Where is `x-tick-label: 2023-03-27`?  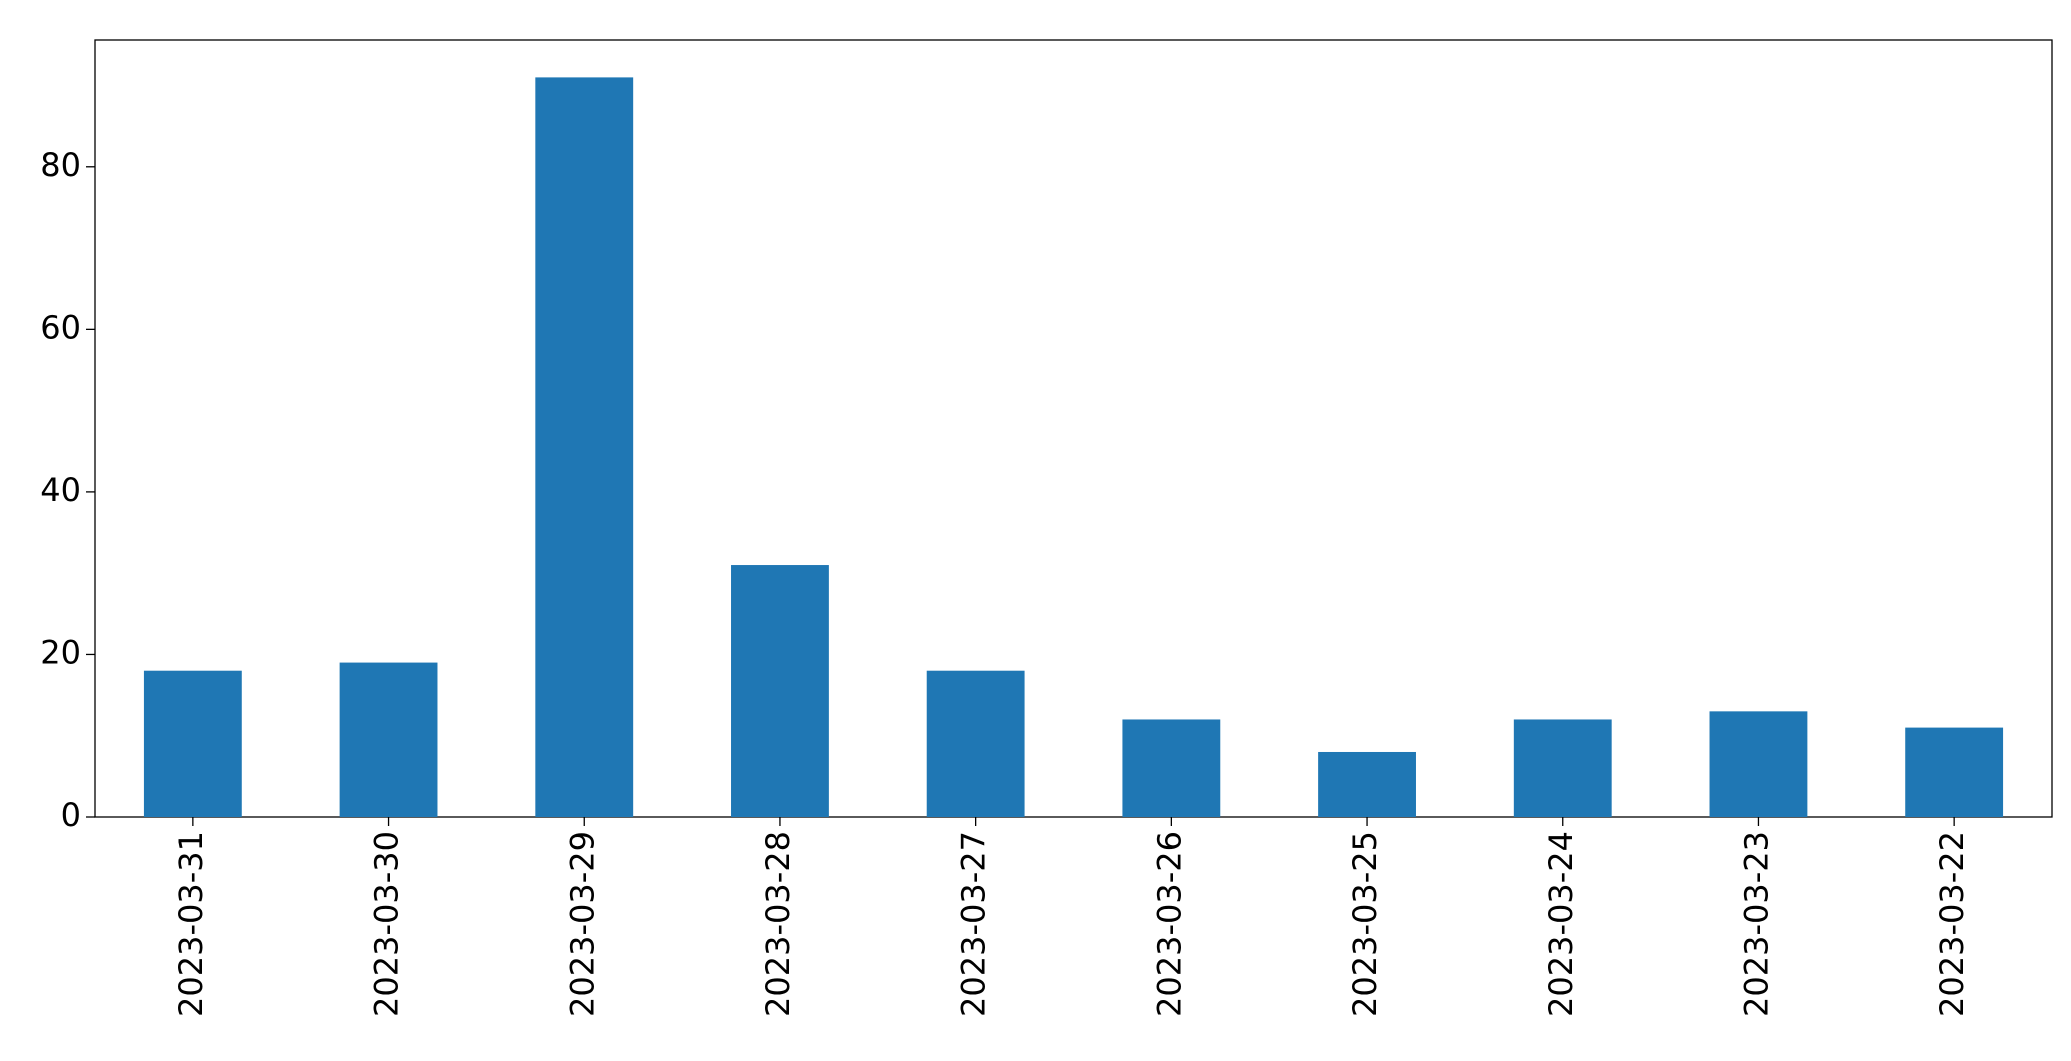 x-tick-label: 2023-03-27 is located at coordinates (974, 924).